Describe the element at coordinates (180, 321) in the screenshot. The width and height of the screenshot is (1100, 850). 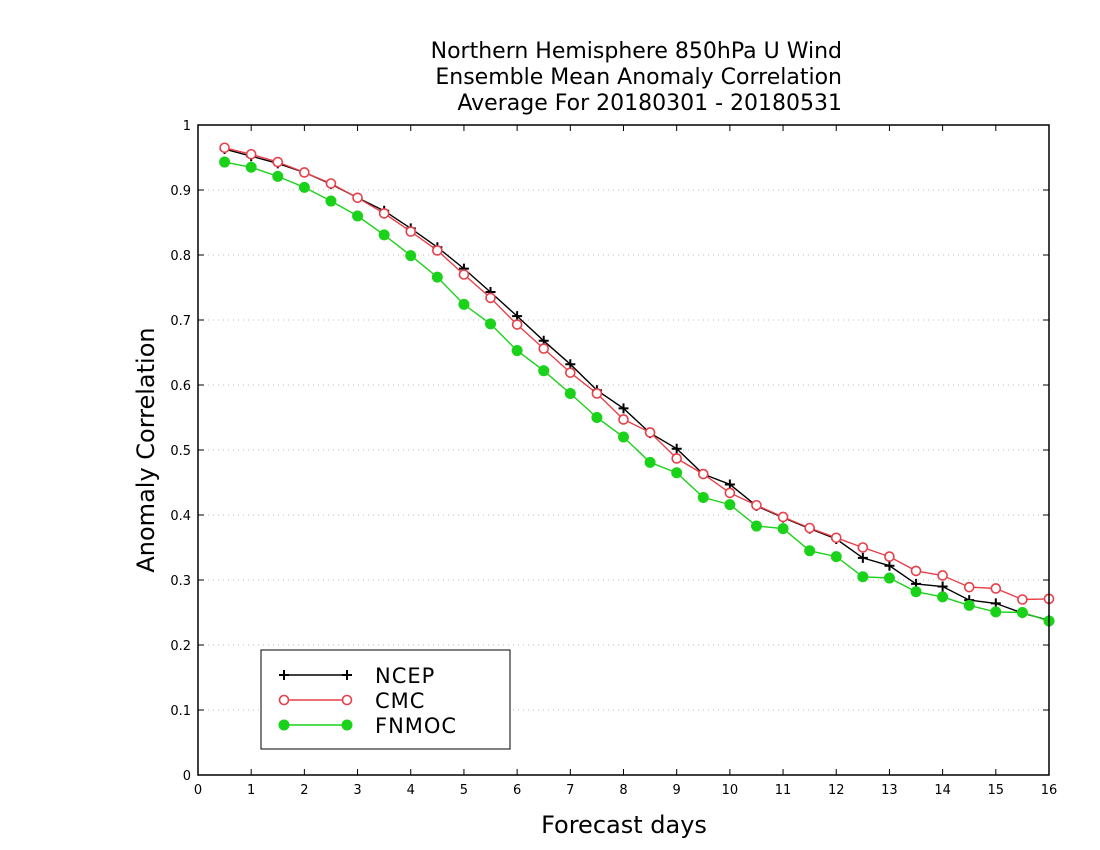
I see `y-tick-label: 0.7` at that location.